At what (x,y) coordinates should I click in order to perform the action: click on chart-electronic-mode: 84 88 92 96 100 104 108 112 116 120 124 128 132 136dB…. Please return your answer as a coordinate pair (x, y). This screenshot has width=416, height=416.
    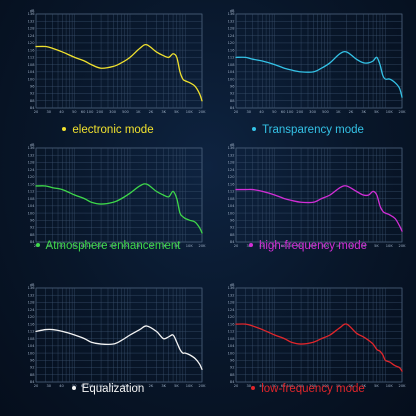
    Looking at the image, I should click on (117, 61).